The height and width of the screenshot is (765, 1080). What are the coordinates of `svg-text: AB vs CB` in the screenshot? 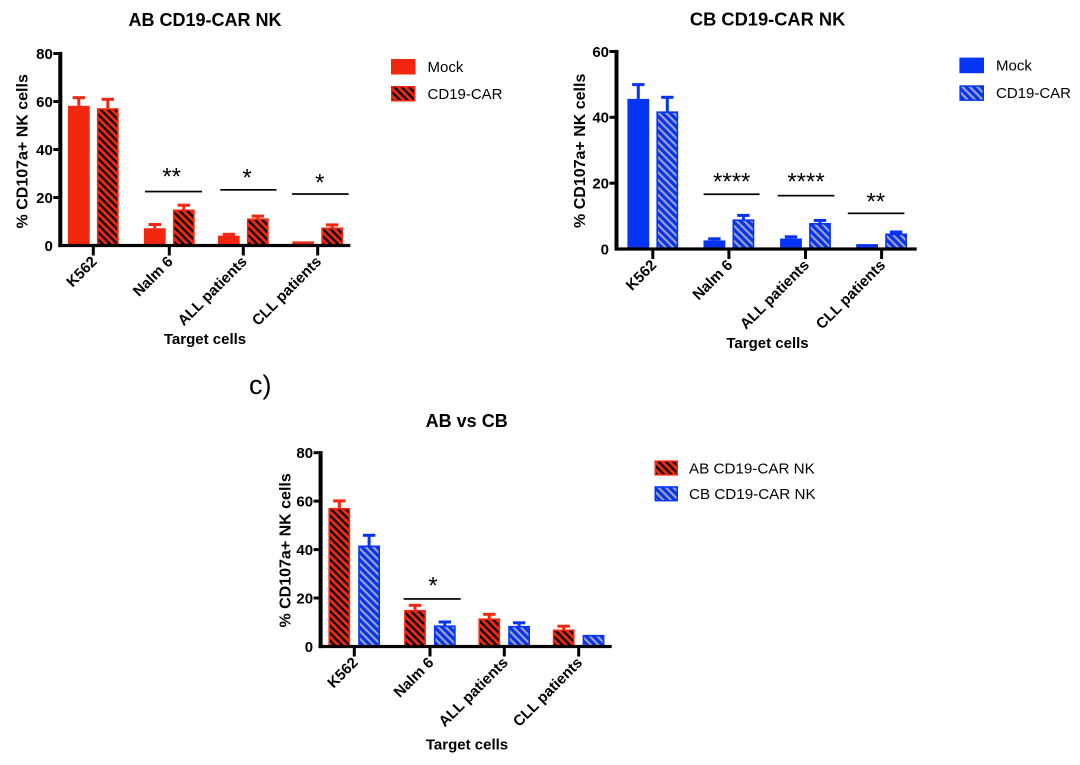 It's located at (467, 421).